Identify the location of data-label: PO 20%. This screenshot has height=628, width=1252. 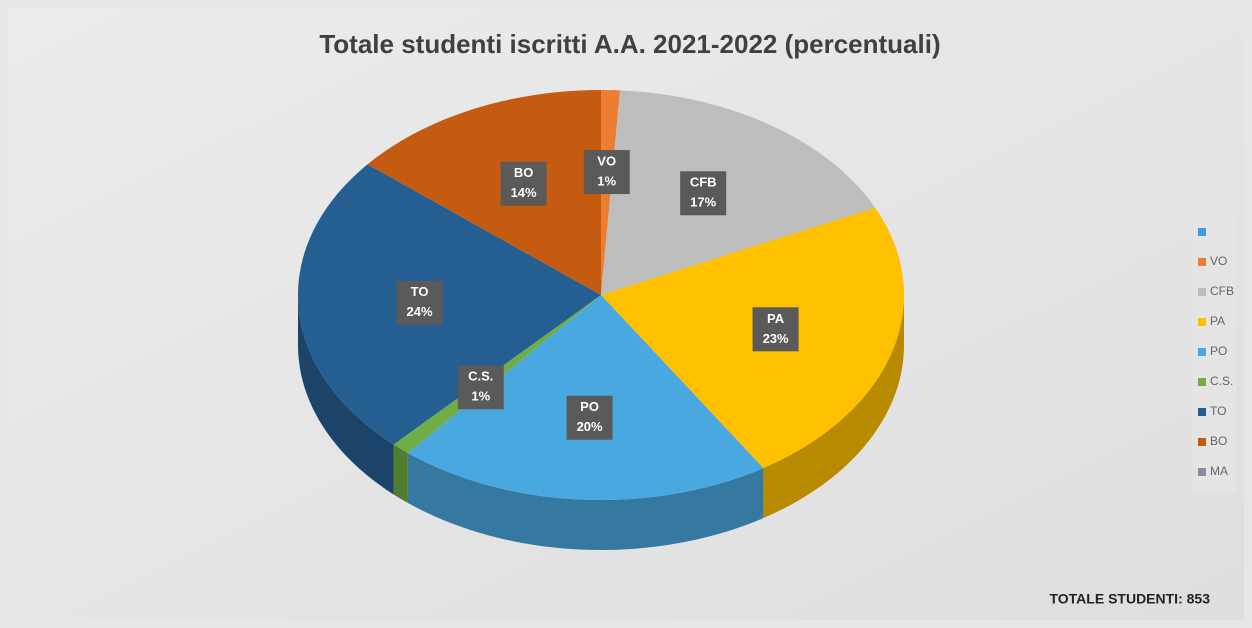
(589, 417).